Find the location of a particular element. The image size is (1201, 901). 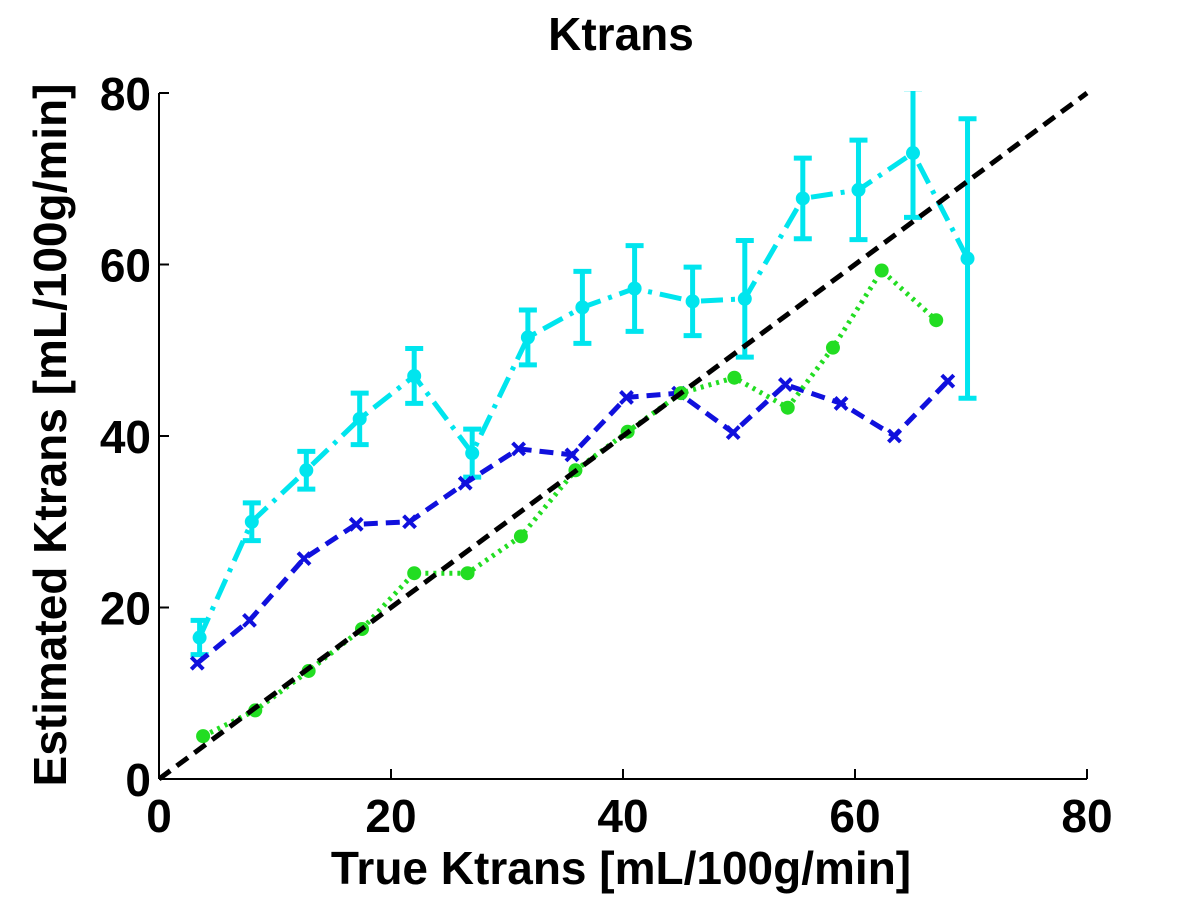

y-axis-label: Estimated Ktrans [mL/100g/min] is located at coordinates (50, 435).